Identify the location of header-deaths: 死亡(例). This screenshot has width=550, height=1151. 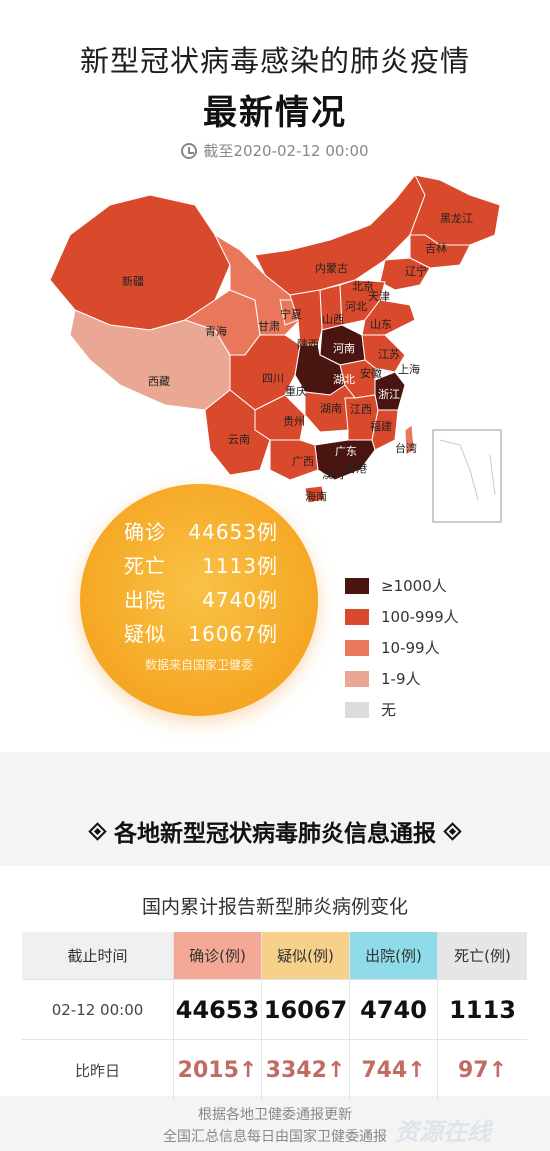
(482, 955).